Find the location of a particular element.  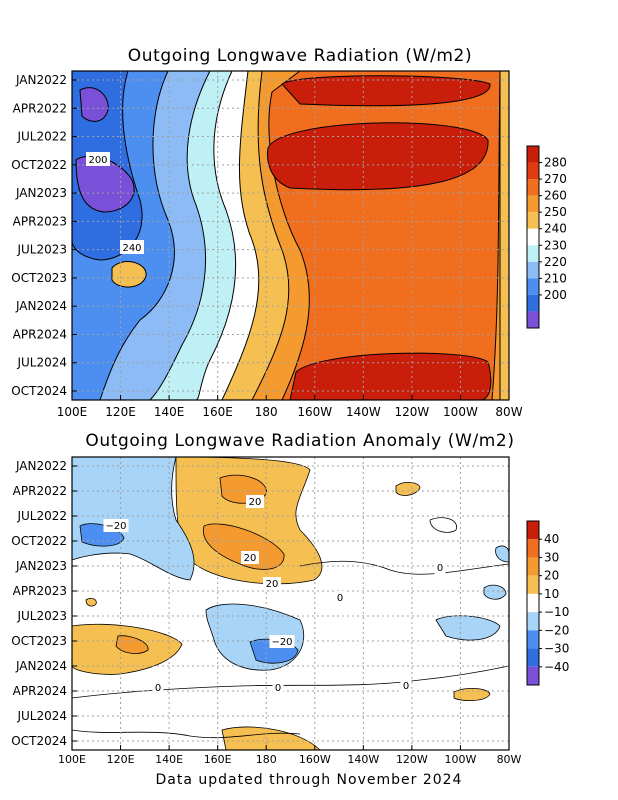

colorbar-tick-label: −20 is located at coordinates (556, 630).